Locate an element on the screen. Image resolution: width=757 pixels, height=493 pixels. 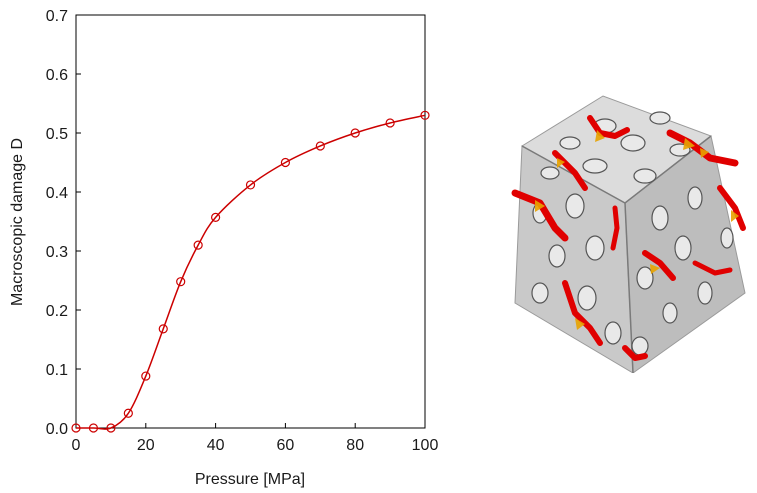
x-tick-label: 100 is located at coordinates (425, 445).